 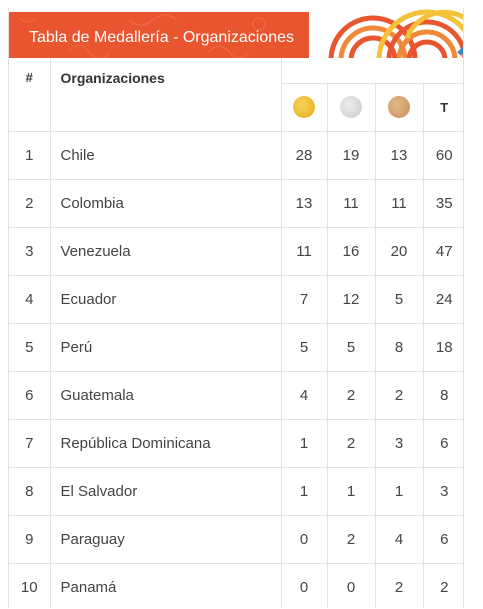 I want to click on table-row: 1 Chile 28 19 13 60, so click(x=236, y=155).